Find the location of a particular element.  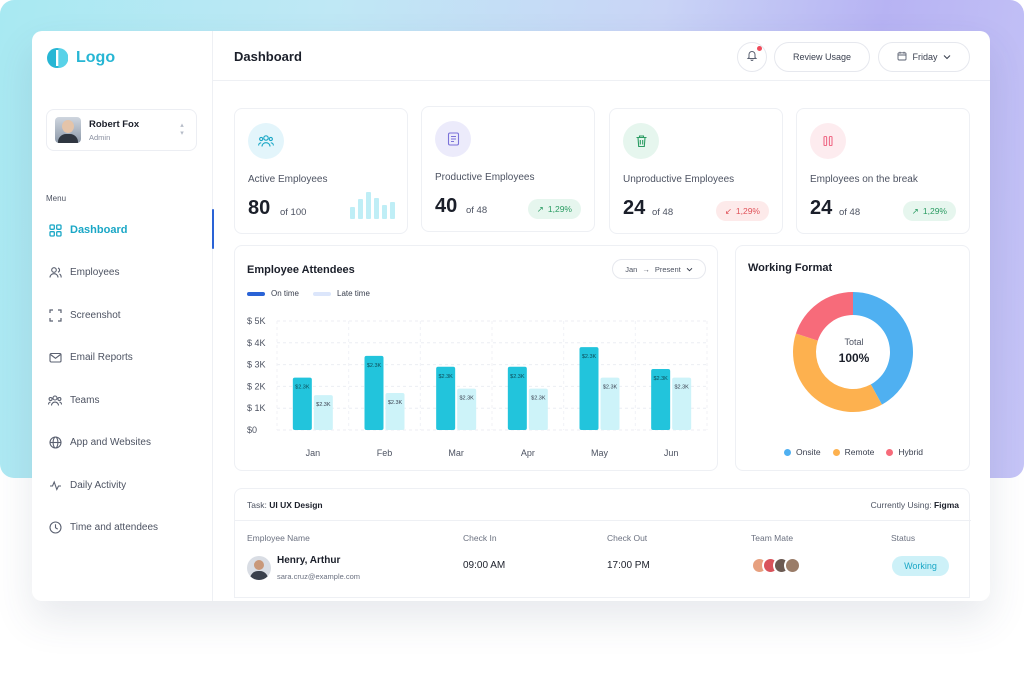

stat-label: Unproductive Employees is located at coordinates (679, 179).